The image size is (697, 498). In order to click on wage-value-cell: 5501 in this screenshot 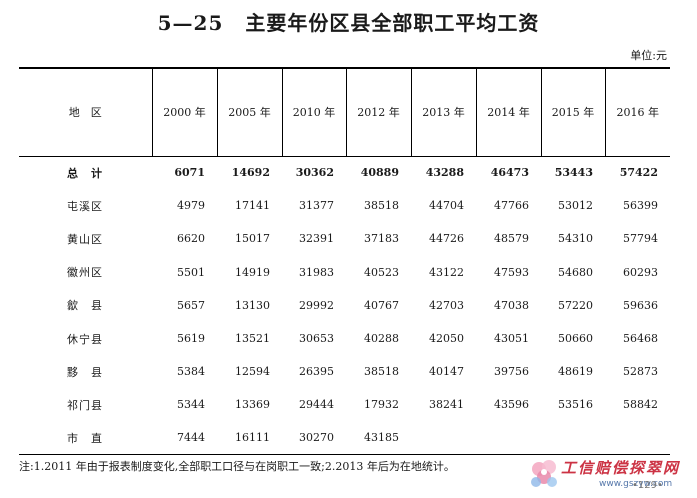, I will do `click(191, 272)`.